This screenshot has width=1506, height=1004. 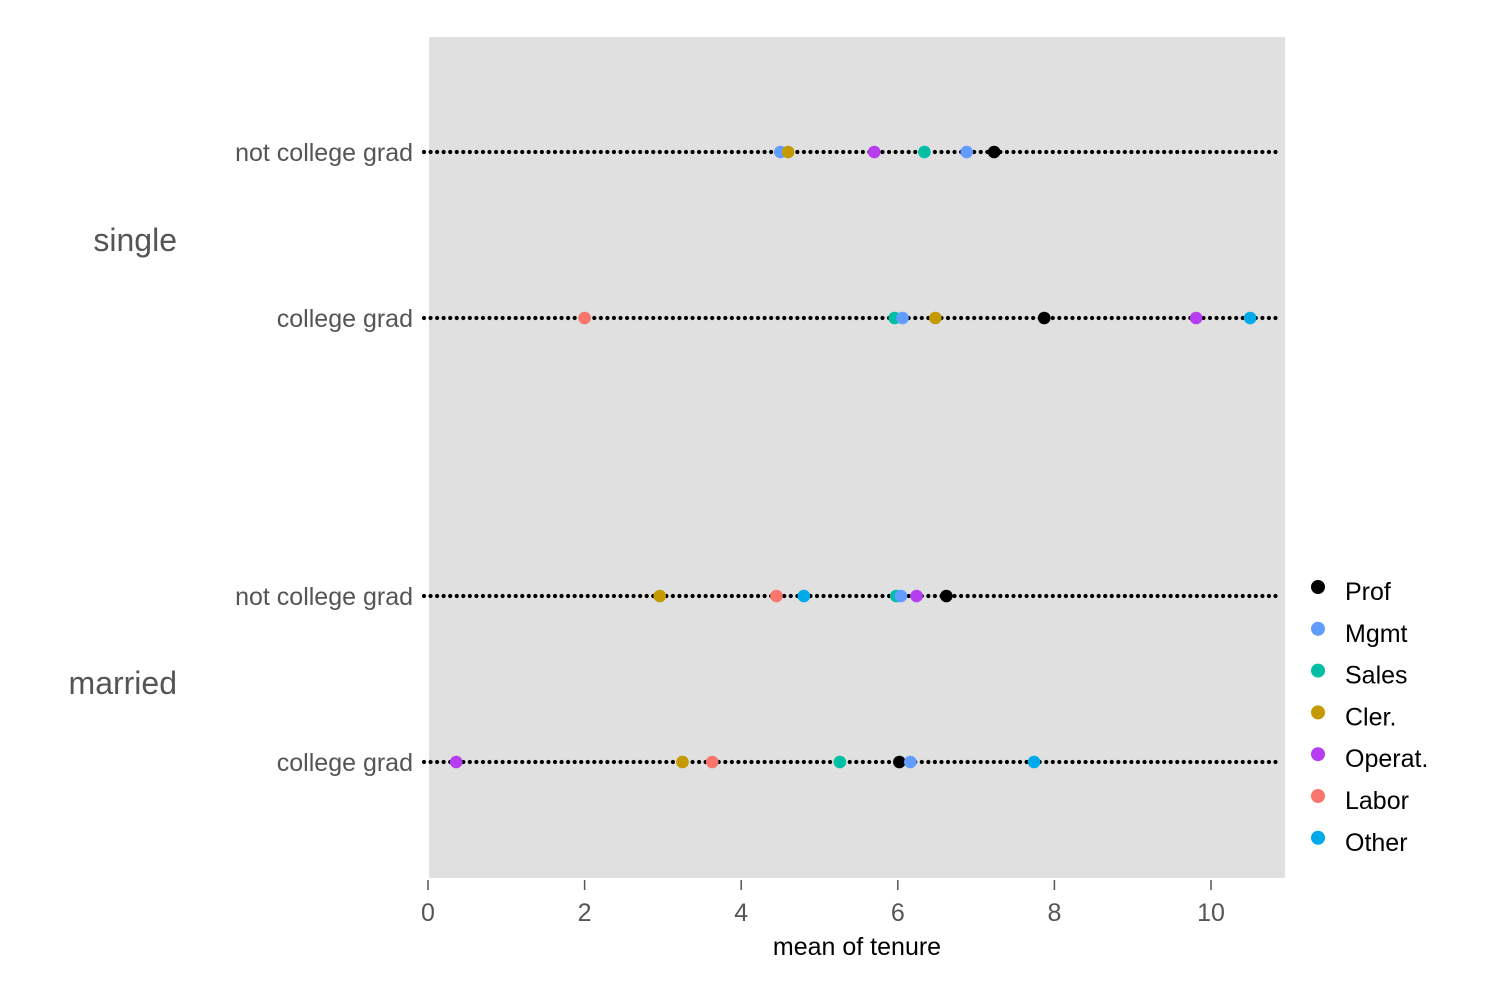 I want to click on legend-item-cler: Cler., so click(x=1353, y=717).